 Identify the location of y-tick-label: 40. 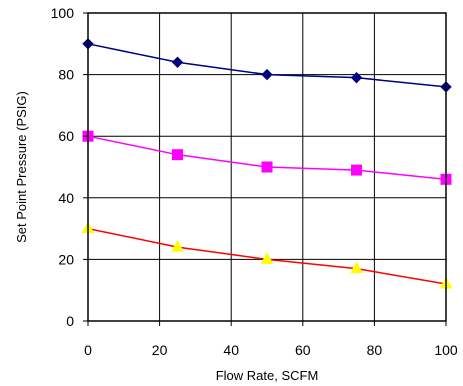
(66, 198).